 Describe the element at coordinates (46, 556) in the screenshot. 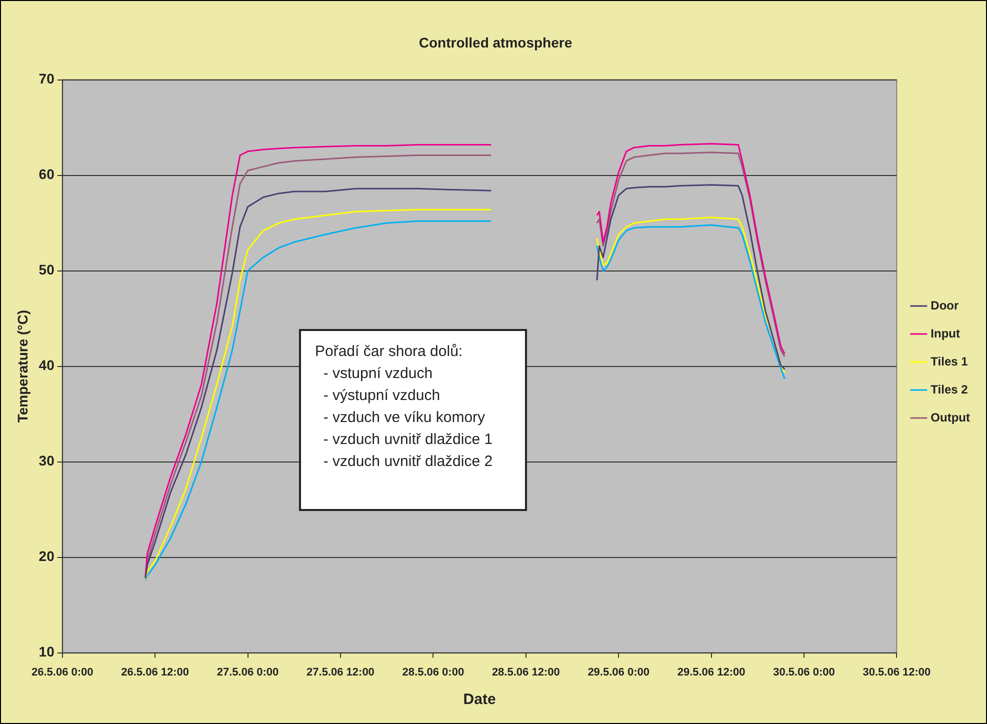

I see `y-tick-label: 20` at that location.